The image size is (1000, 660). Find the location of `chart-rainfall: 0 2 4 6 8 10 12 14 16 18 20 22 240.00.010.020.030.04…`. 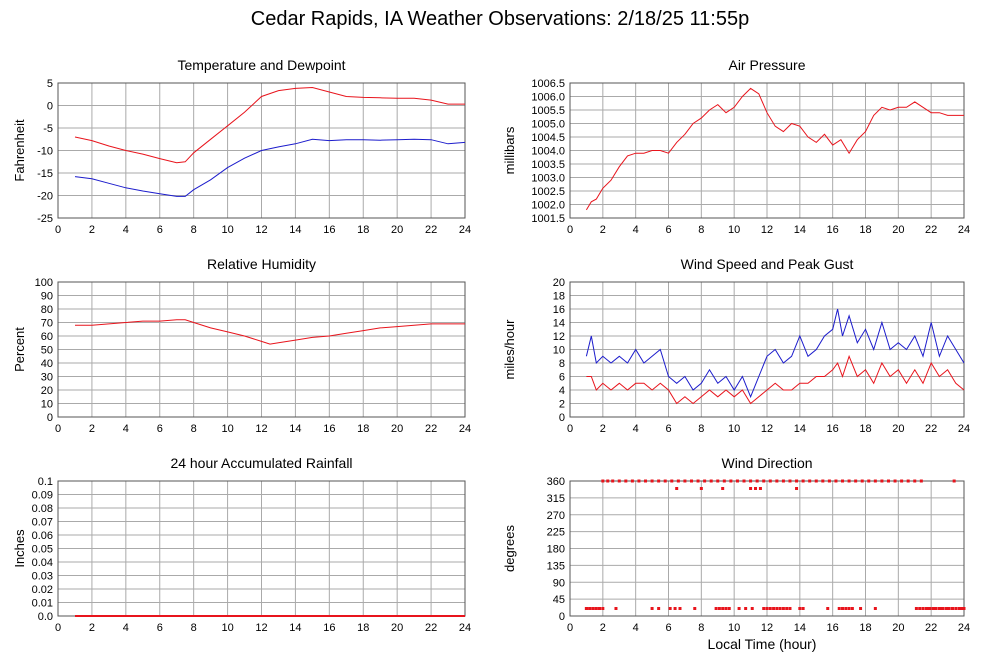

chart-rainfall: 0 2 4 6 8 10 12 14 16 18 20 22 240.00.010.020.030.04… is located at coordinates (241, 544).